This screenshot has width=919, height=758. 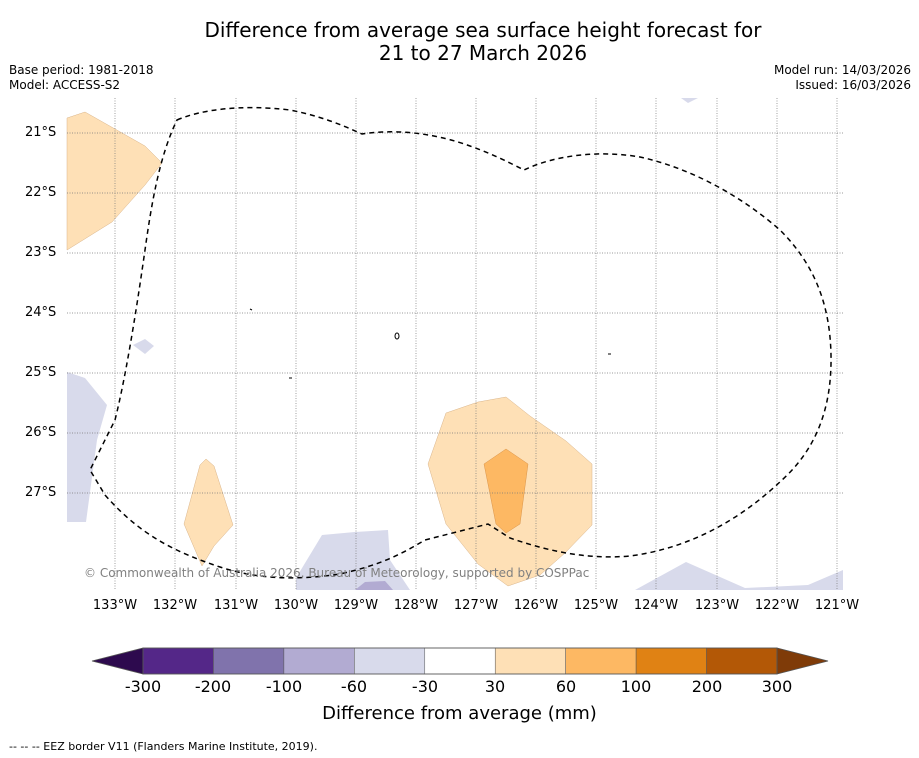 I want to click on colorbar, so click(x=460, y=661).